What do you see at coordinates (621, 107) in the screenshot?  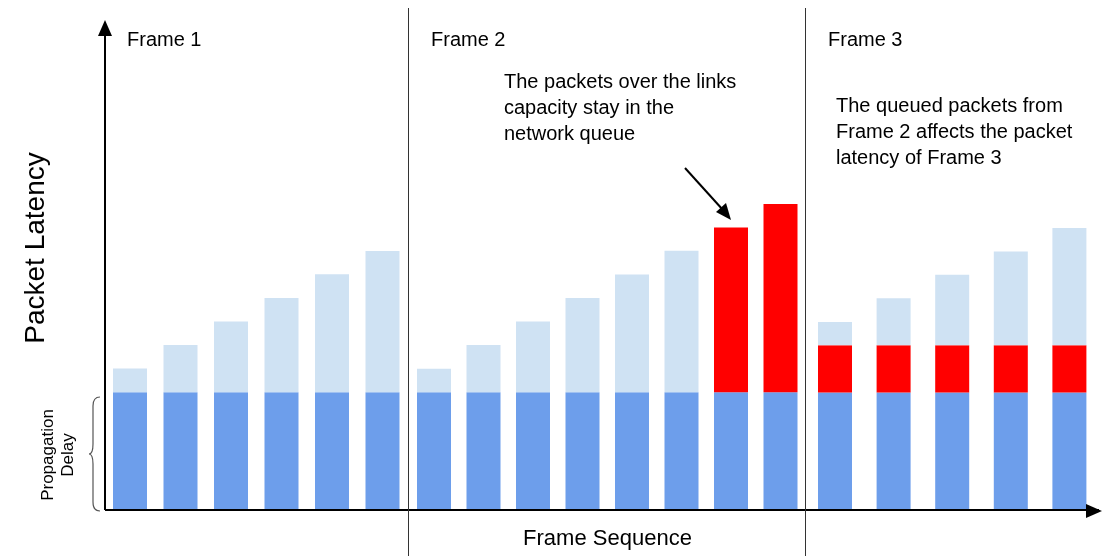 I see `text: The packets over the links capacity stay in the network queue` at bounding box center [621, 107].